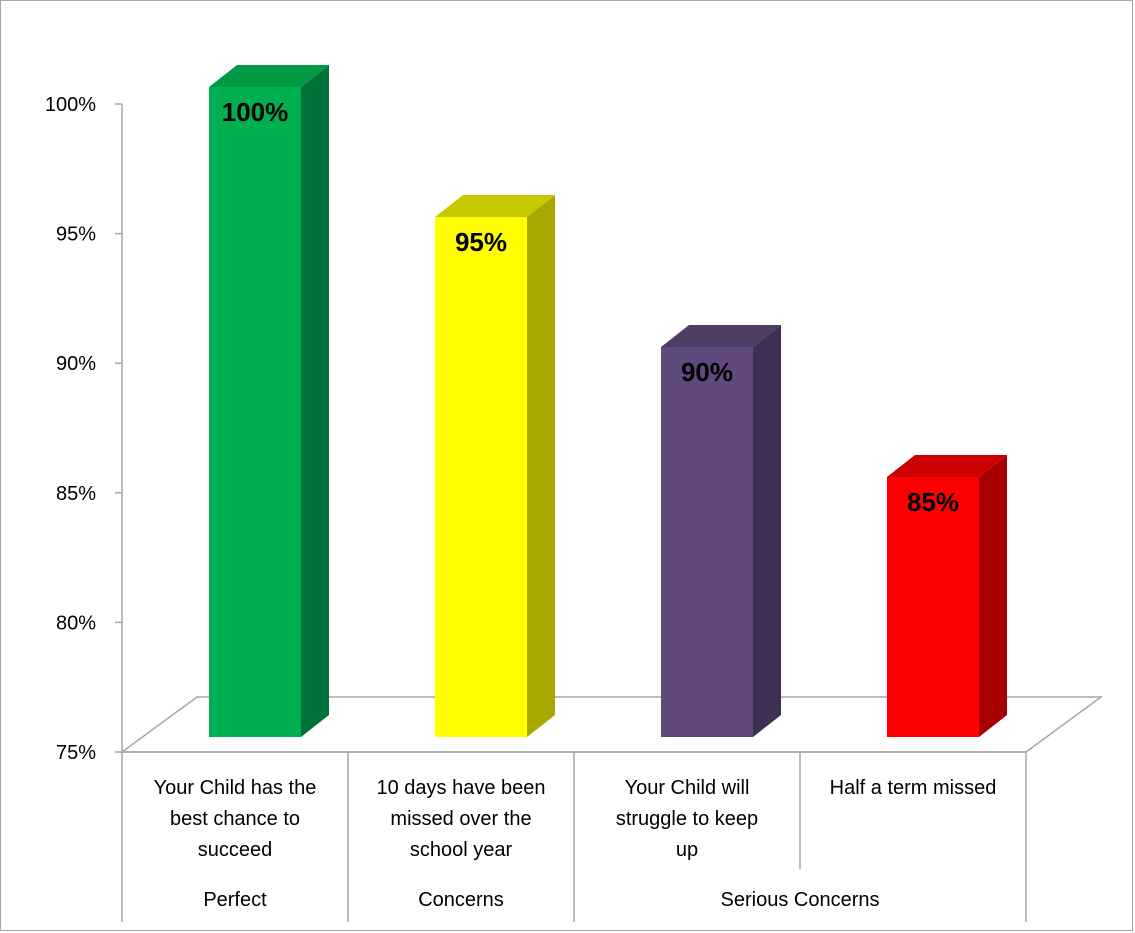  Describe the element at coordinates (481, 242) in the screenshot. I see `data-label: 95%` at that location.